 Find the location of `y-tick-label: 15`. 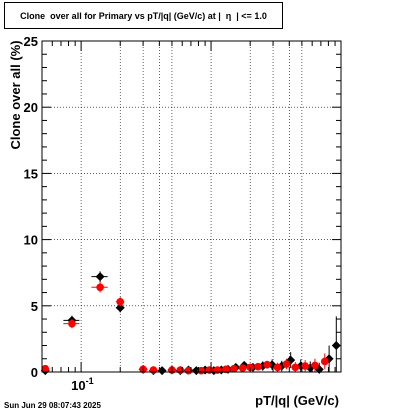

y-tick-label: 15 is located at coordinates (31, 173).